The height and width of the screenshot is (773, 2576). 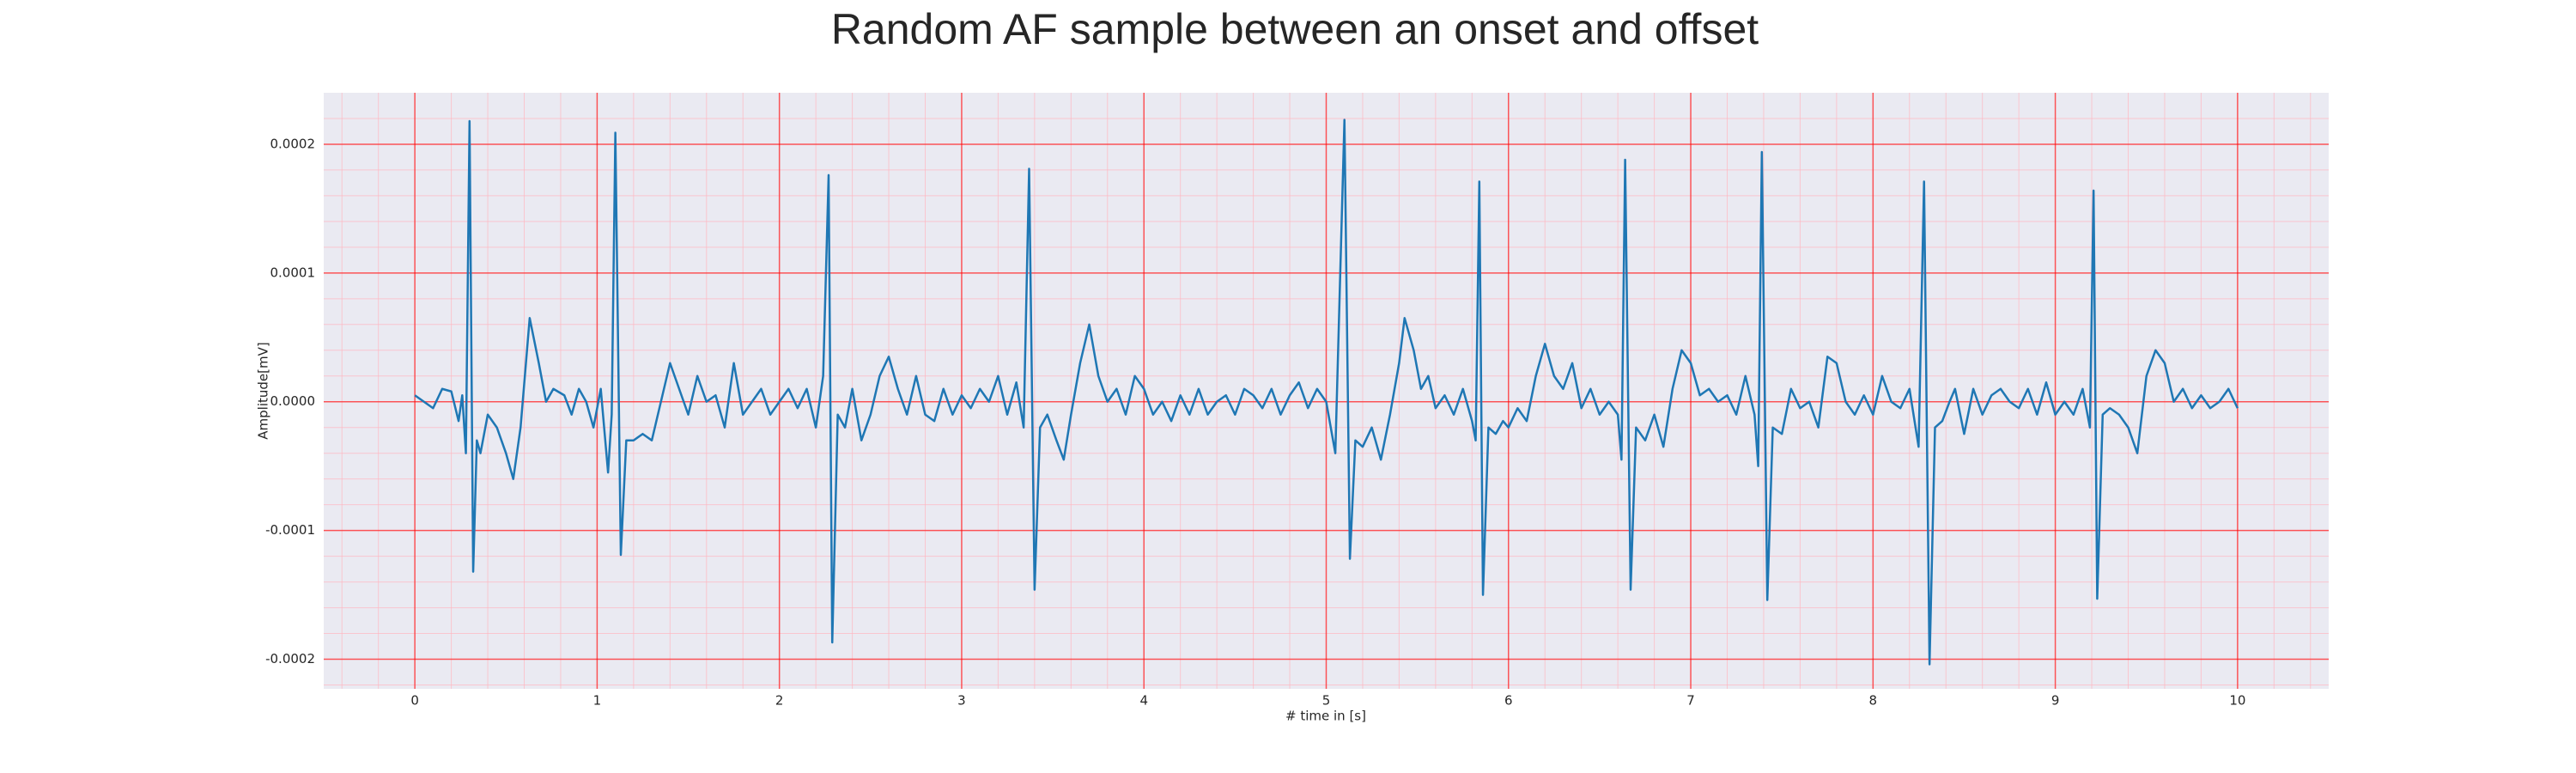 What do you see at coordinates (290, 658) in the screenshot?
I see `y-tick-label: -0.0002` at bounding box center [290, 658].